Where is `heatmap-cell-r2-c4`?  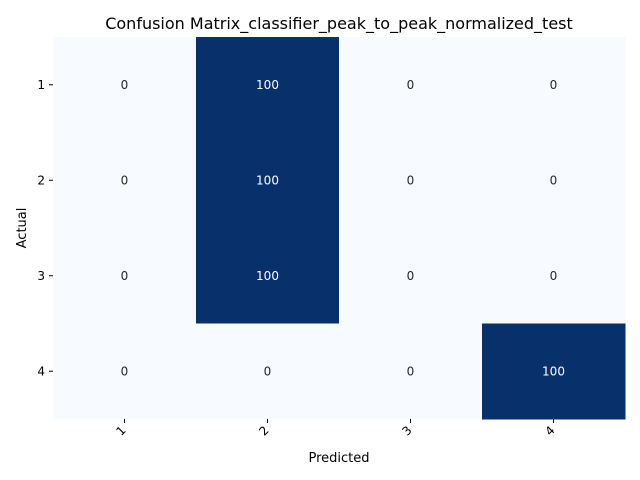 heatmap-cell-r2-c4 is located at coordinates (554, 180).